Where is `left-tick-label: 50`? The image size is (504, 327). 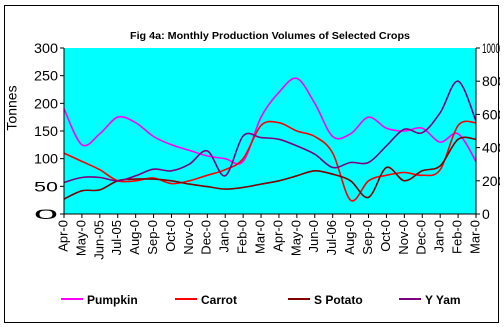 left-tick-label: 50 is located at coordinates (46, 186).